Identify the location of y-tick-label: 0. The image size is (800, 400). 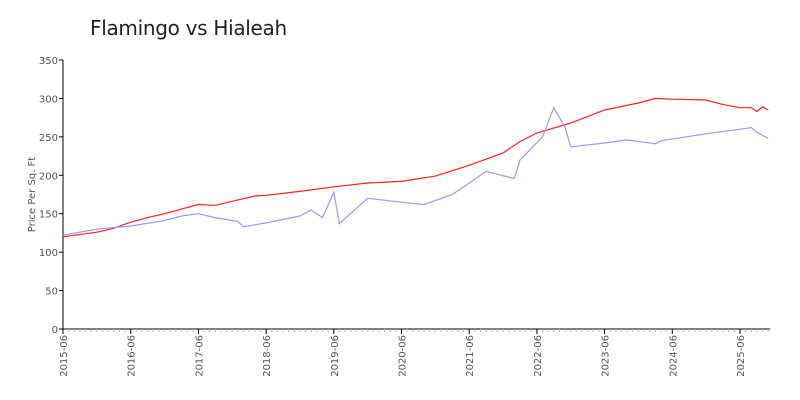
(55, 330).